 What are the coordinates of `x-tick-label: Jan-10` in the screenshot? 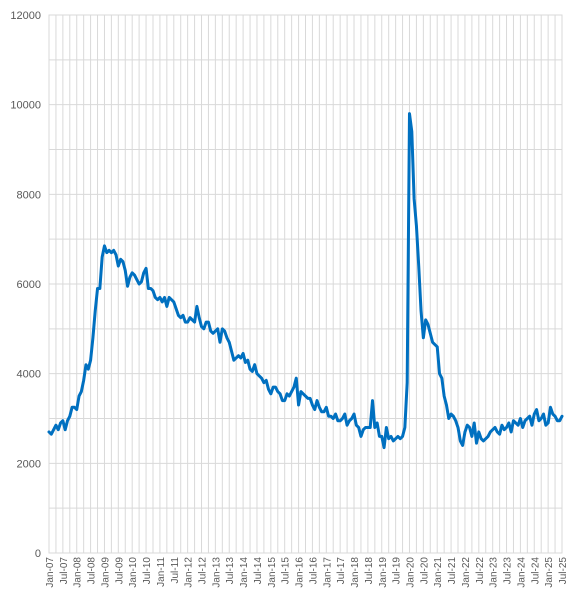 It's located at (133, 572).